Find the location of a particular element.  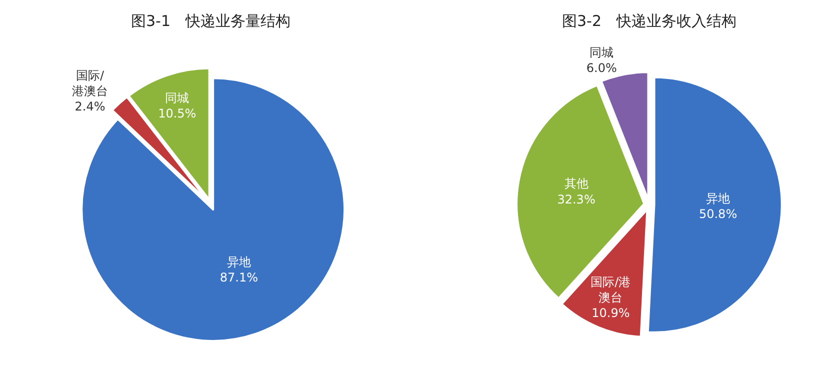

chart-title: 图3-1 快递业务量结构 is located at coordinates (210, 21).